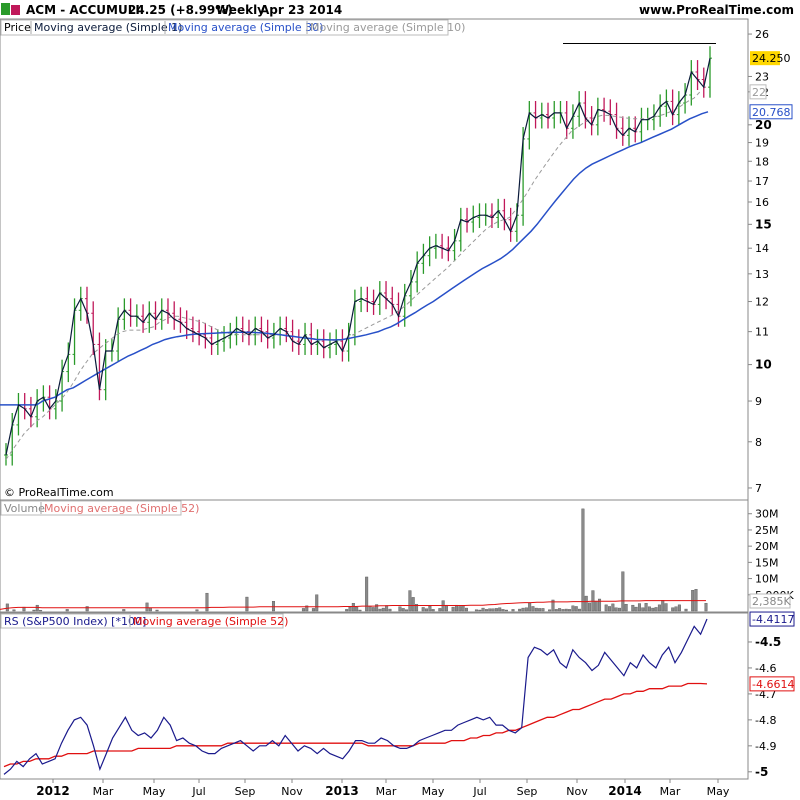 Image resolution: width=800 pixels, height=800 pixels. I want to click on last-price-label: 24.250, so click(771, 58).